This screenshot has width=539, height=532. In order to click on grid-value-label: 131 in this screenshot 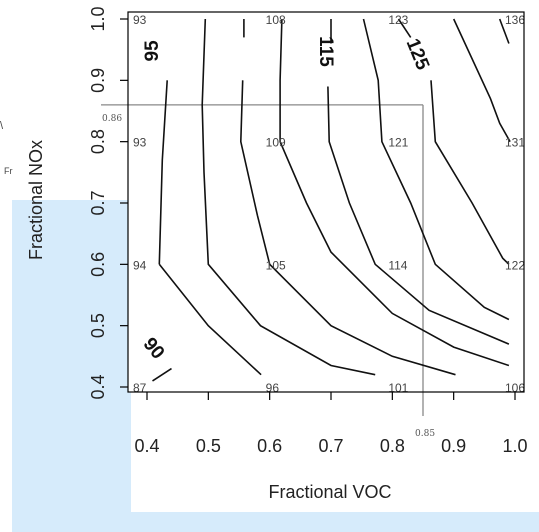, I will do `click(515, 143)`.